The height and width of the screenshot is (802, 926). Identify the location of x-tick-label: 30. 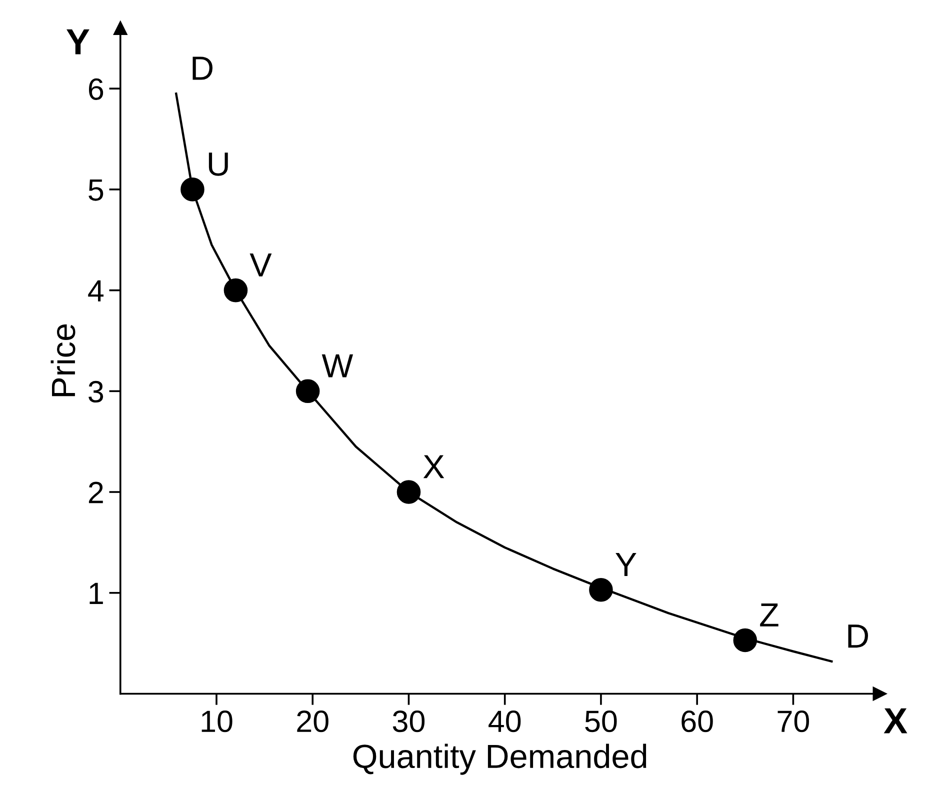
(408, 721).